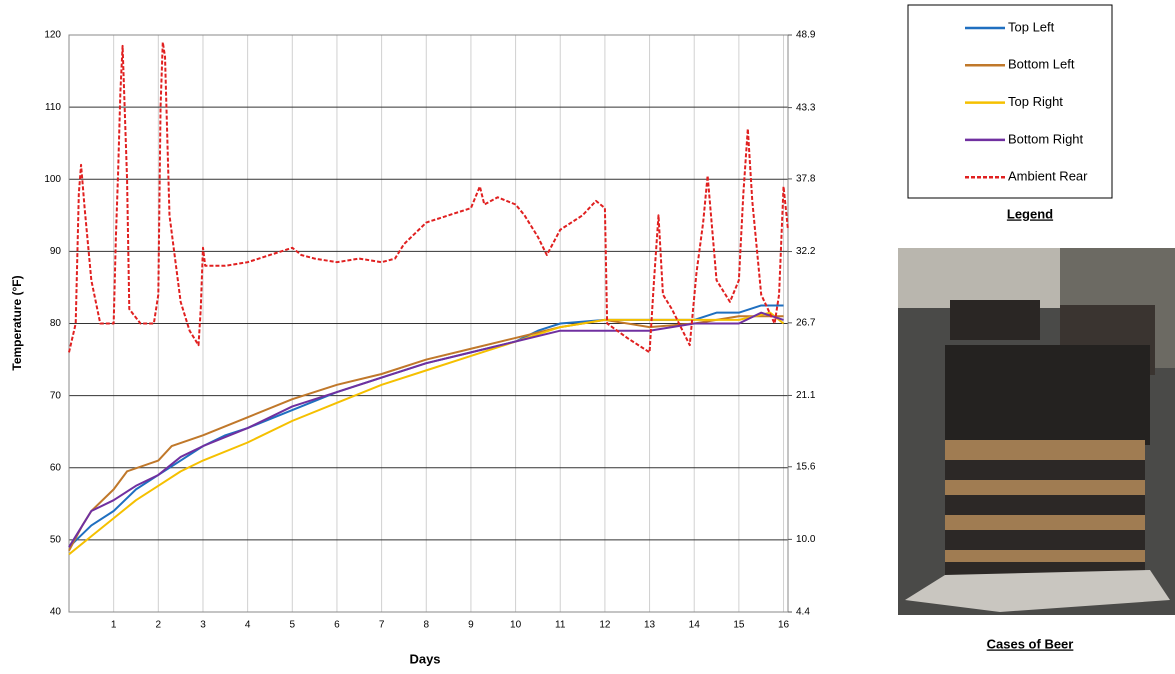 The image size is (1175, 674). I want to click on x-tick-label: 15, so click(739, 625).